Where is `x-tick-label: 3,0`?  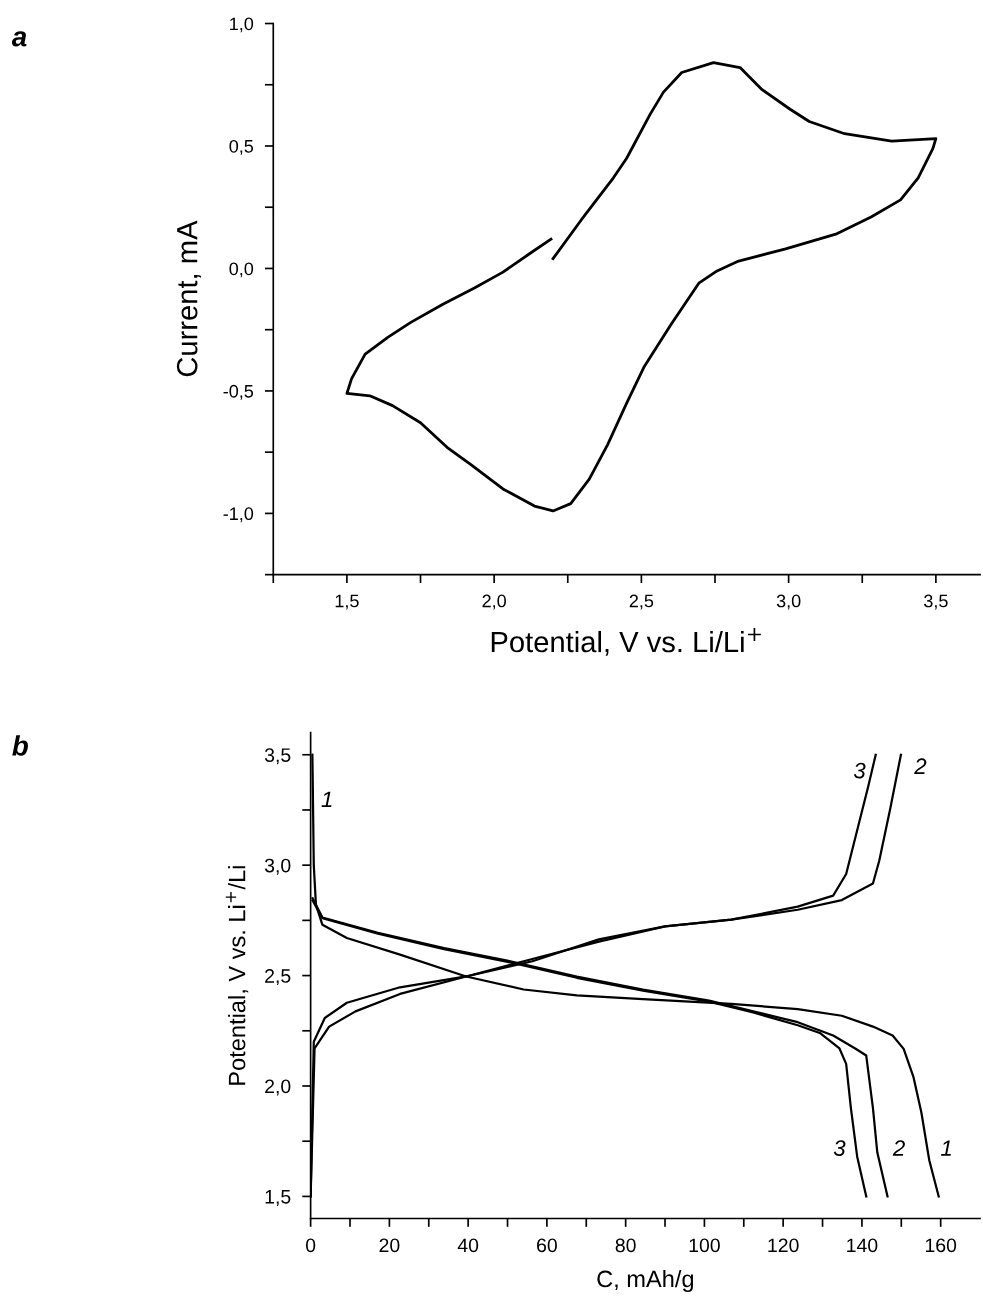
x-tick-label: 3,0 is located at coordinates (788, 602).